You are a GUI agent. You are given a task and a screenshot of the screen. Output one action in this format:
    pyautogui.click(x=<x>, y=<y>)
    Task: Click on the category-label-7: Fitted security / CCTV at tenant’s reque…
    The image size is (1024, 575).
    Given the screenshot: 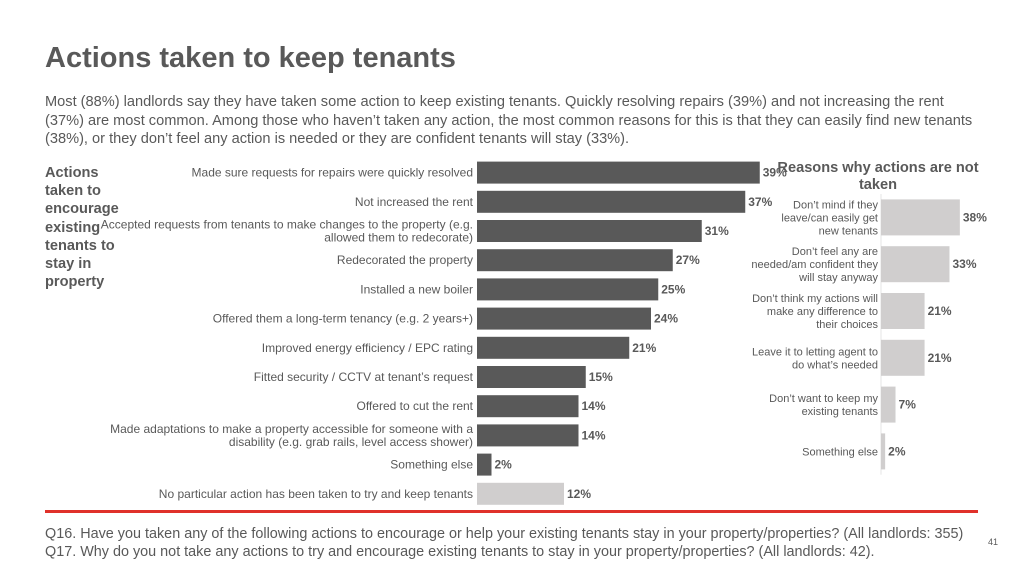 What is the action you would take?
    pyautogui.click(x=364, y=377)
    